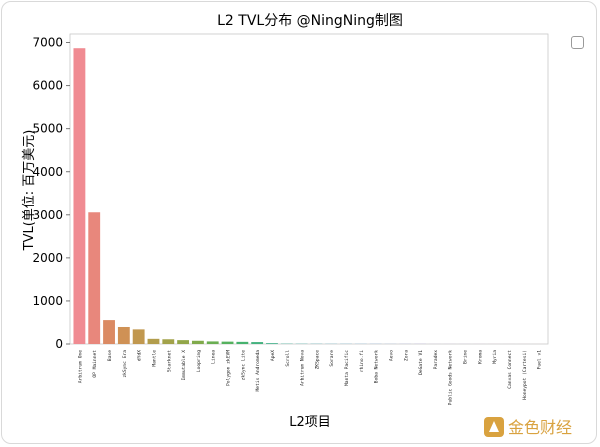 The image size is (600, 447). I want to click on x-tick-label: Arbitrum Nova, so click(303, 368).